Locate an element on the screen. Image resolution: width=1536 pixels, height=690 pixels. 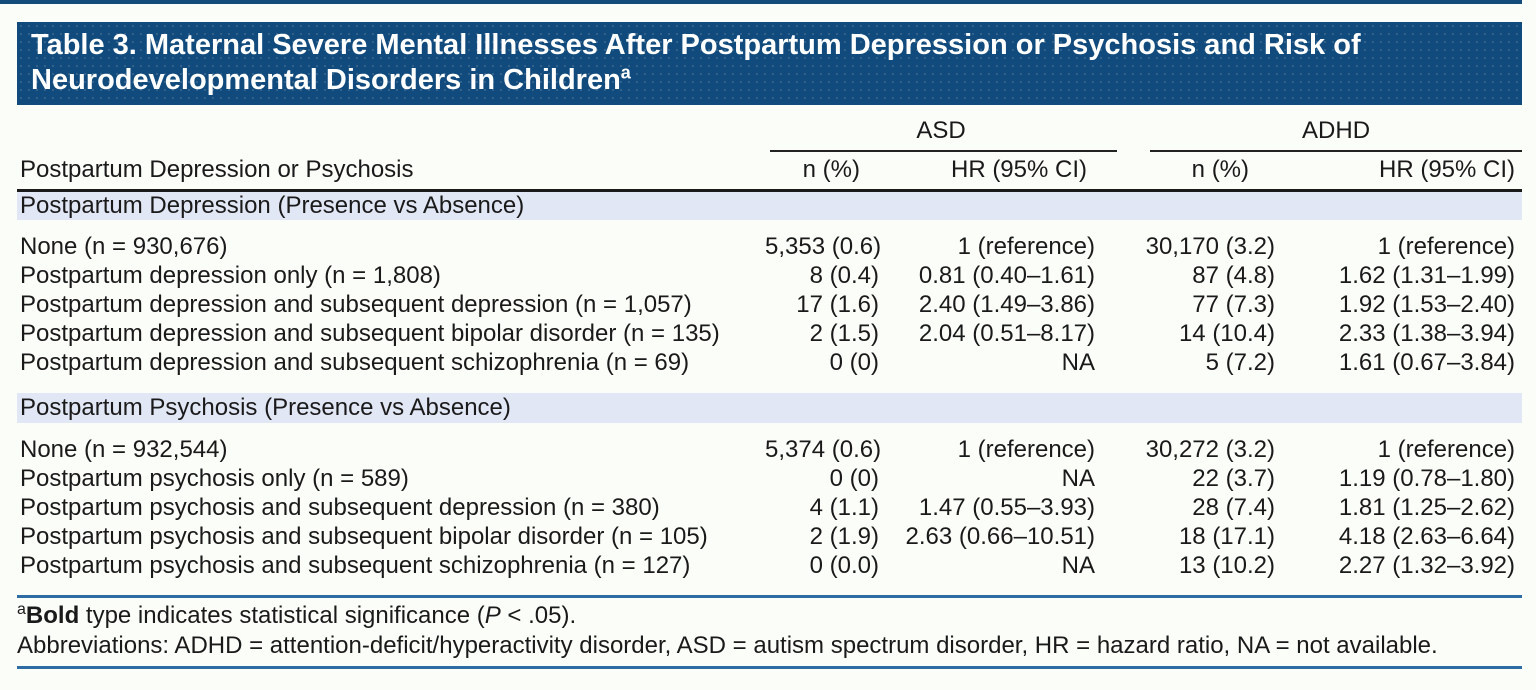
row-label: Postpartum psychosis only (n = 589) is located at coordinates (214, 478).